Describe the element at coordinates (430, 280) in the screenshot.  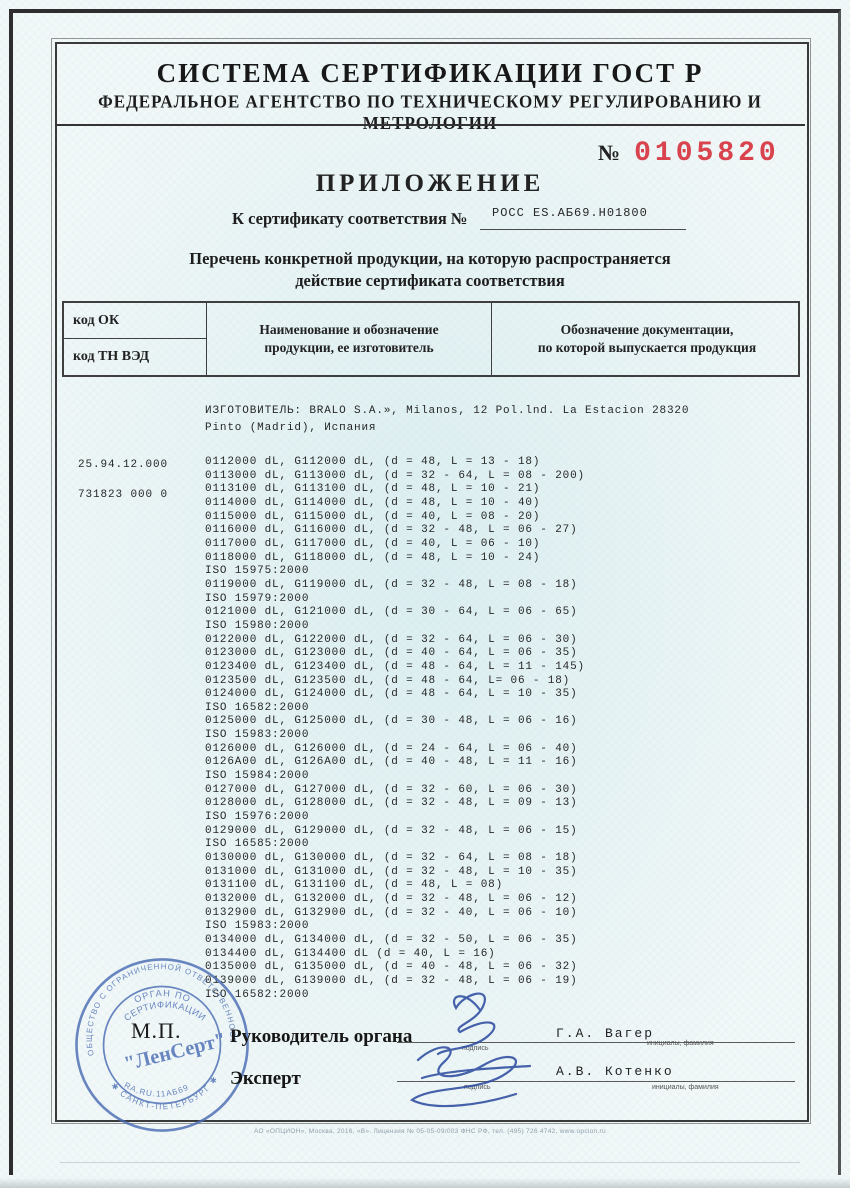
I see `product-list-subtitle-line2: действие сертификата соответствия` at that location.